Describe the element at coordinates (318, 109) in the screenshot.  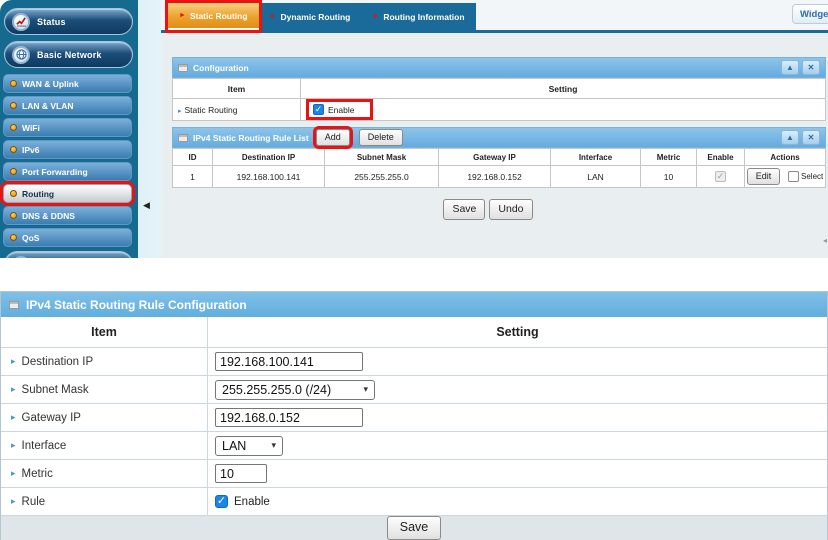
I see `static-routing-enable-checkbox: ✓` at that location.